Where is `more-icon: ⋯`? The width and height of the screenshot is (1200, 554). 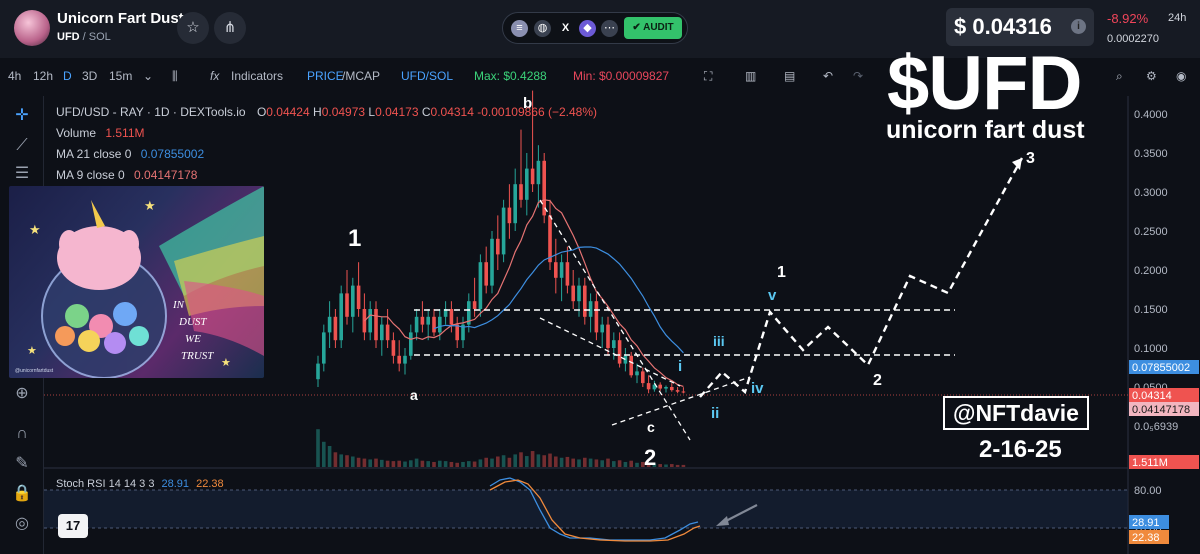
more-icon: ⋯ is located at coordinates (609, 28).